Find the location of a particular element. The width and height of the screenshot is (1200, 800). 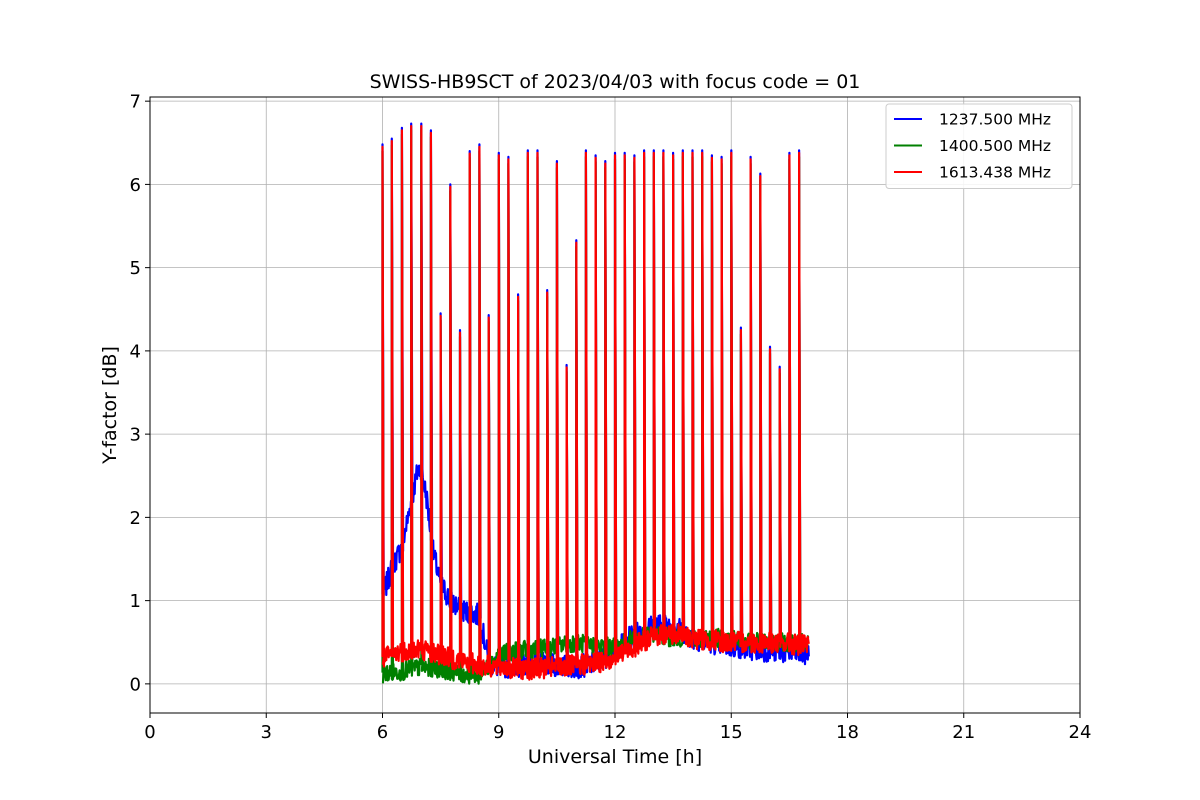

legend-label: 1400.500 MHz is located at coordinates (995, 146).